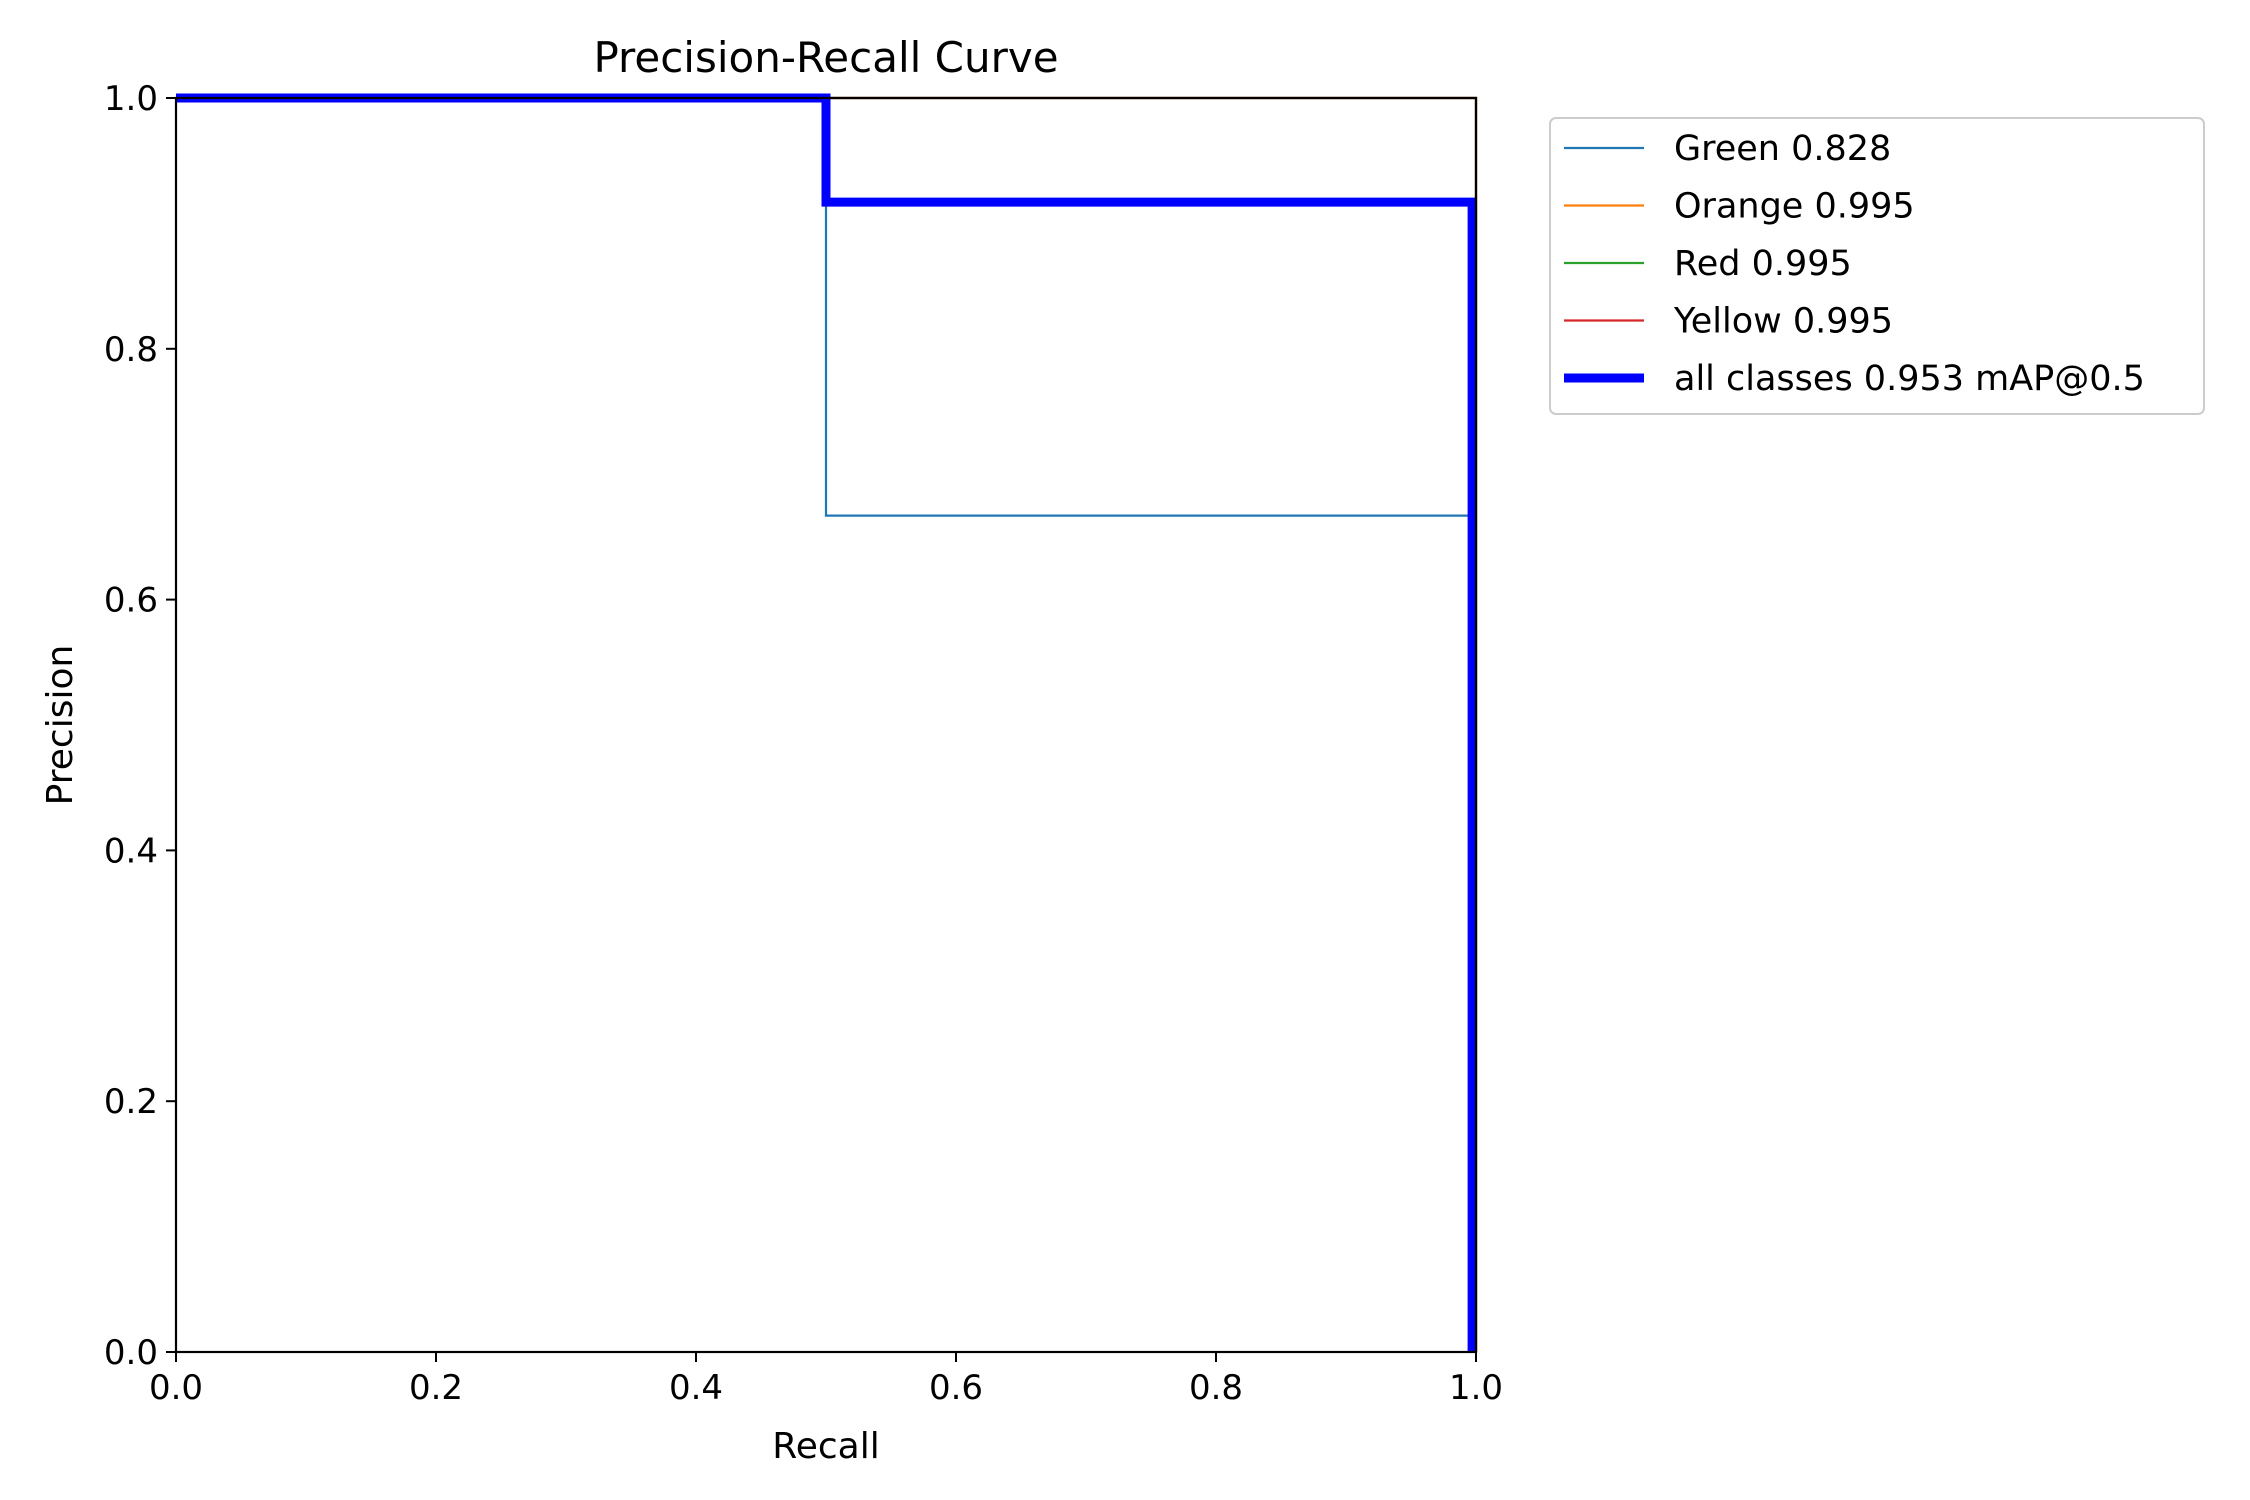 The width and height of the screenshot is (2250, 1500). What do you see at coordinates (956, 1388) in the screenshot?
I see `x-tick-label: 0.6` at bounding box center [956, 1388].